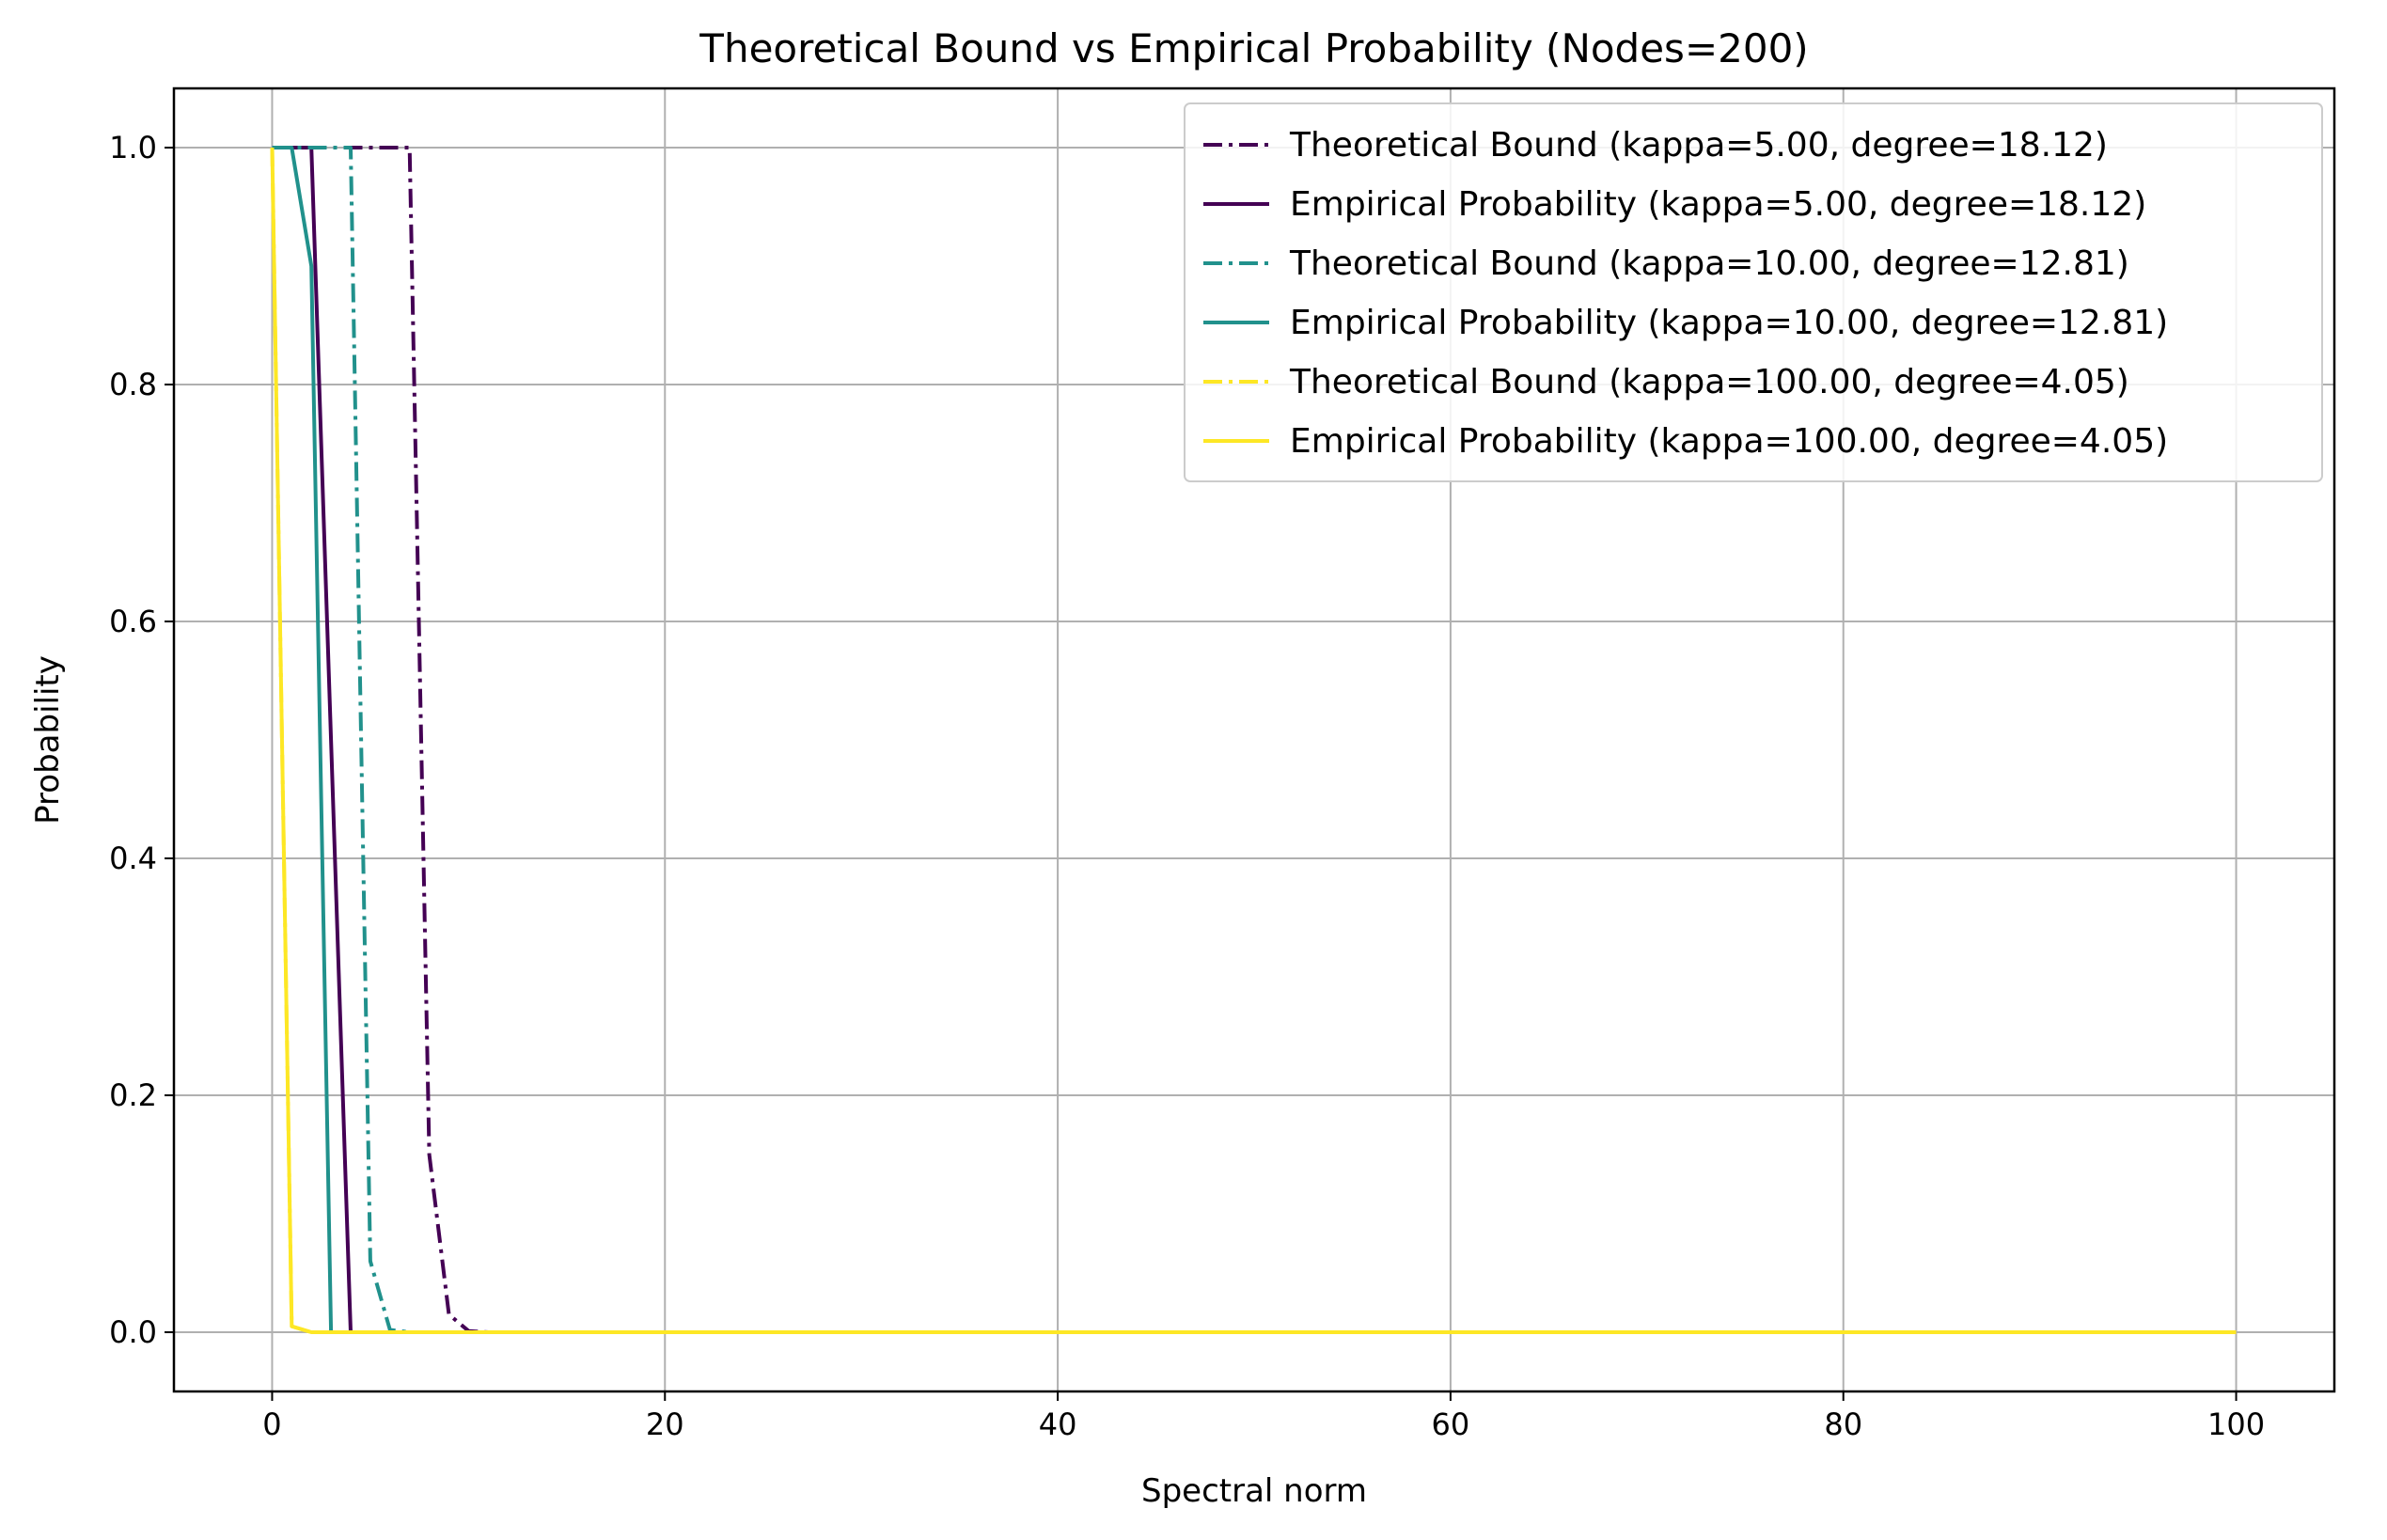  Describe the element at coordinates (1843, 1424) in the screenshot. I see `x-tick-label: 80` at that location.